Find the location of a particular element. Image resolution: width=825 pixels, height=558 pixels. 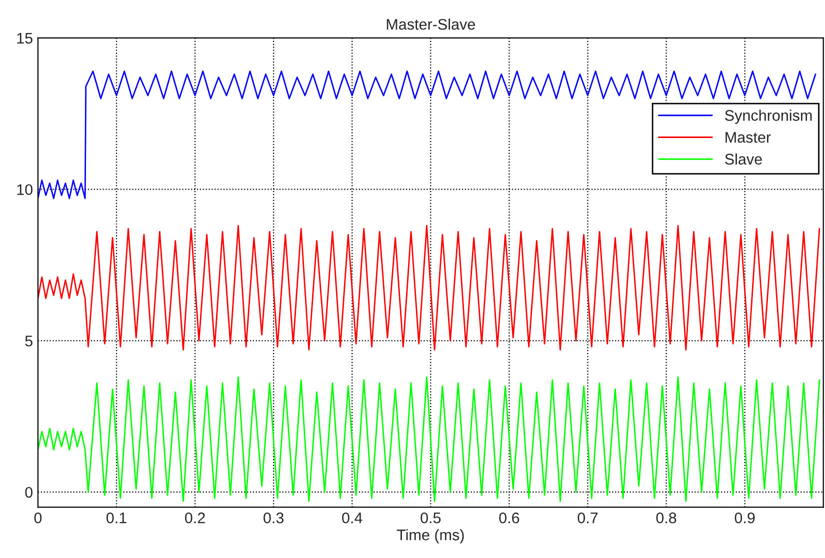

x-tick-label: 0.9 is located at coordinates (744, 518).